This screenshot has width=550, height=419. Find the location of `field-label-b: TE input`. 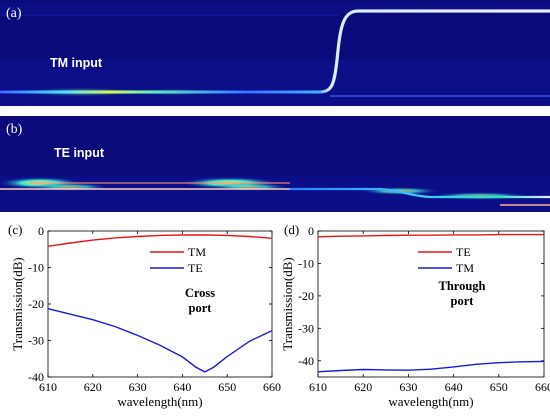

field-label-b: TE input is located at coordinates (79, 153).